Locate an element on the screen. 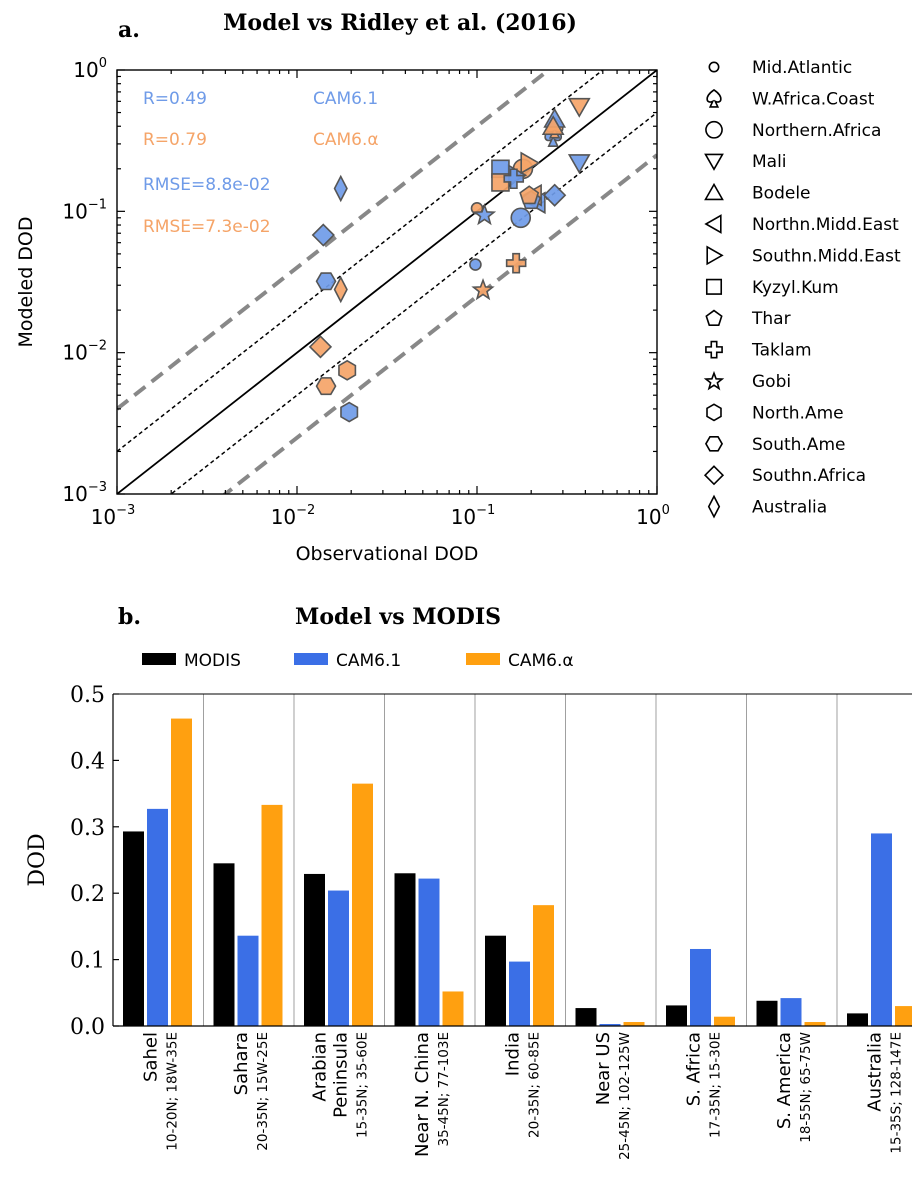 The height and width of the screenshot is (1189, 912). bar-legend-item: CAM6.1 is located at coordinates (347, 661).